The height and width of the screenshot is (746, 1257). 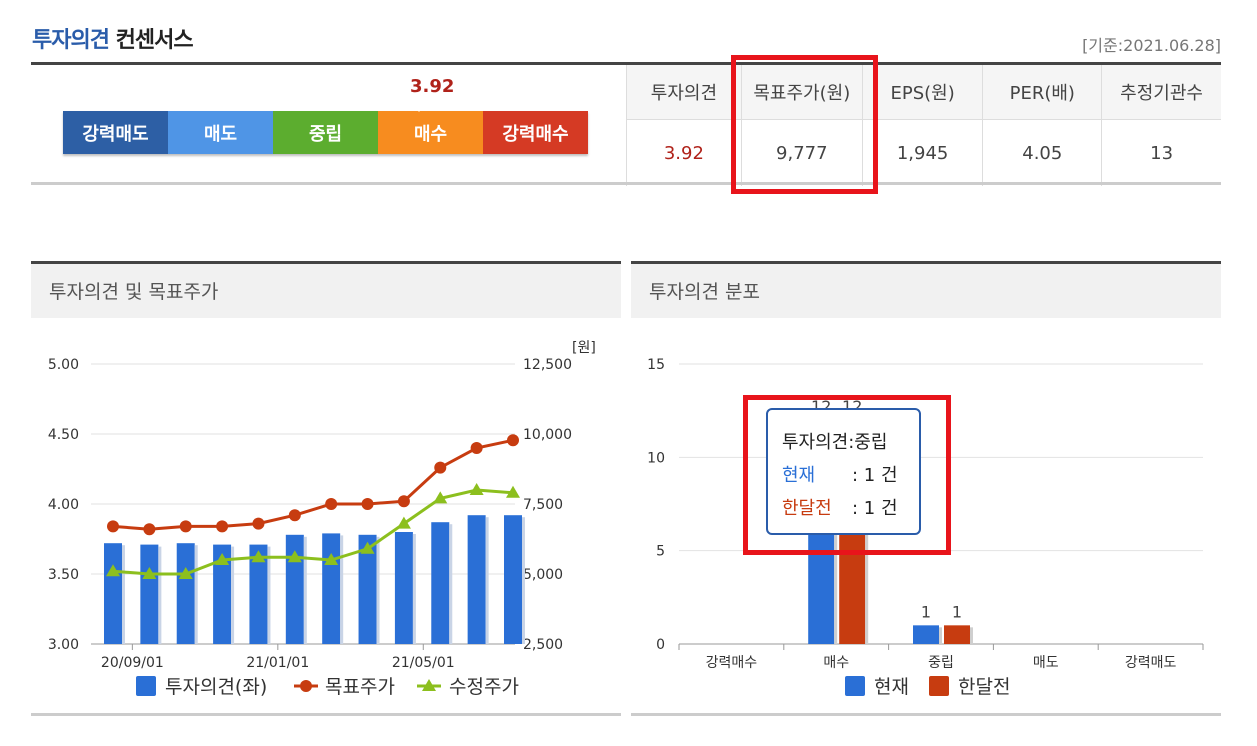 What do you see at coordinates (71, 40) in the screenshot?
I see `title-highlight: 투자의견` at bounding box center [71, 40].